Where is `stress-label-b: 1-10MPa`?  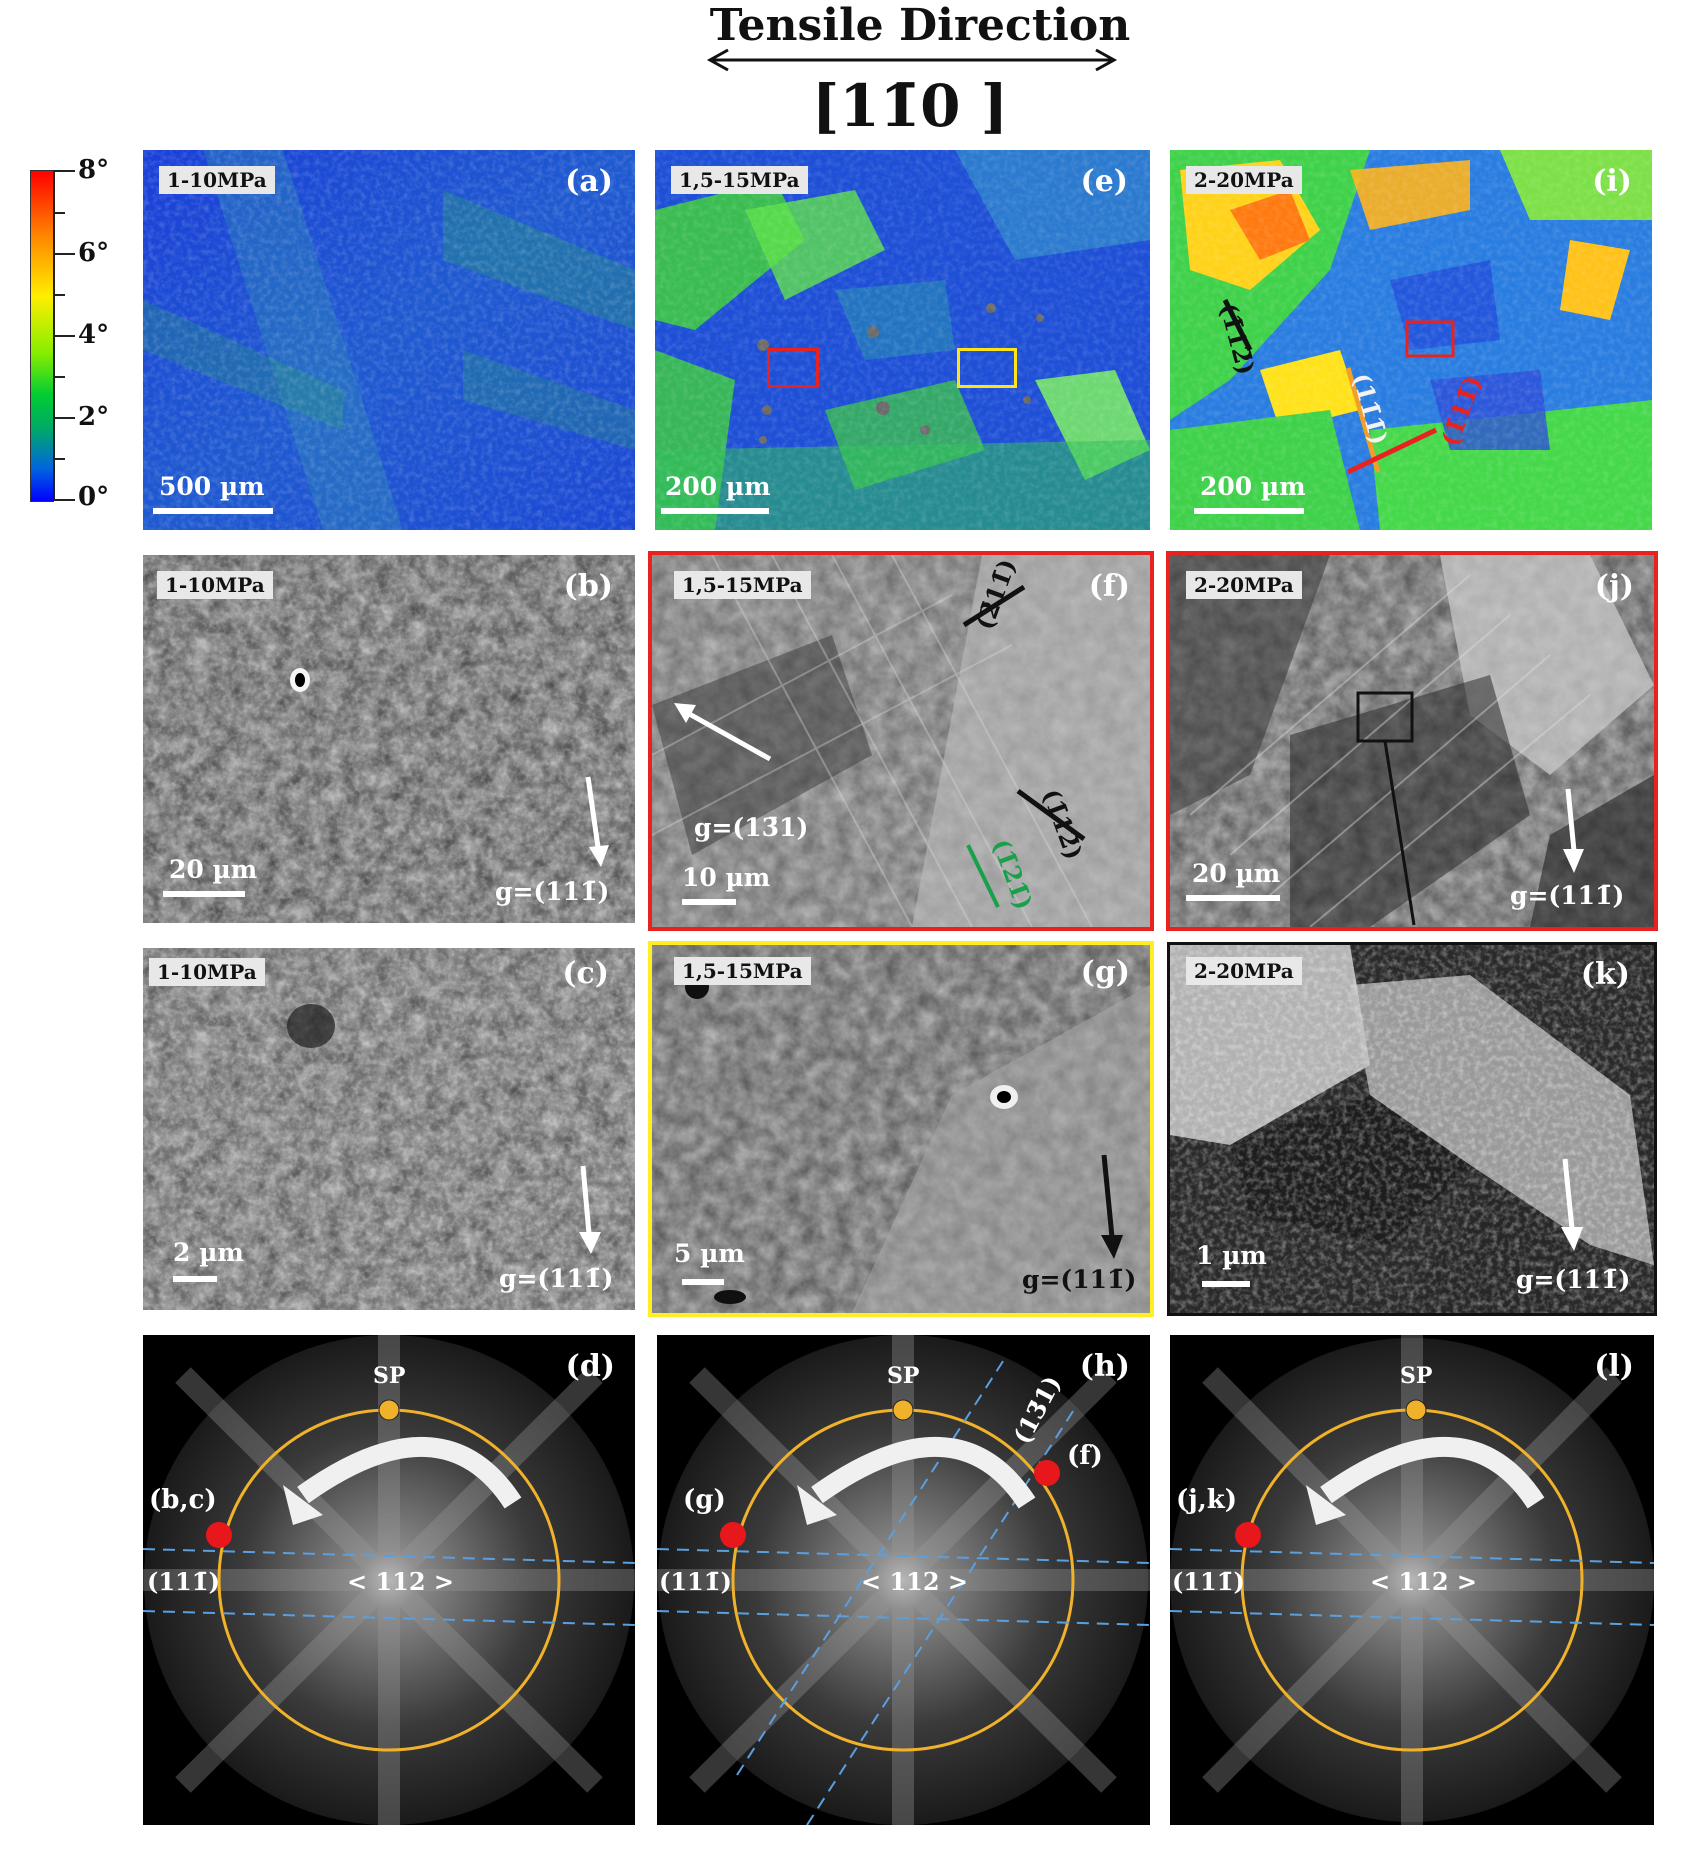
stress-label-b: 1-10MPa is located at coordinates (215, 585).